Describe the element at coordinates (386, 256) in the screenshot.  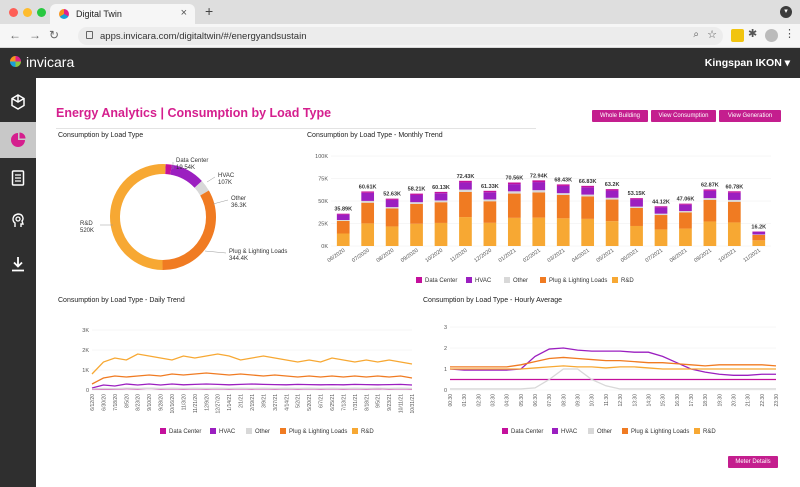
I see `x-tick-label: 08/2020` at that location.